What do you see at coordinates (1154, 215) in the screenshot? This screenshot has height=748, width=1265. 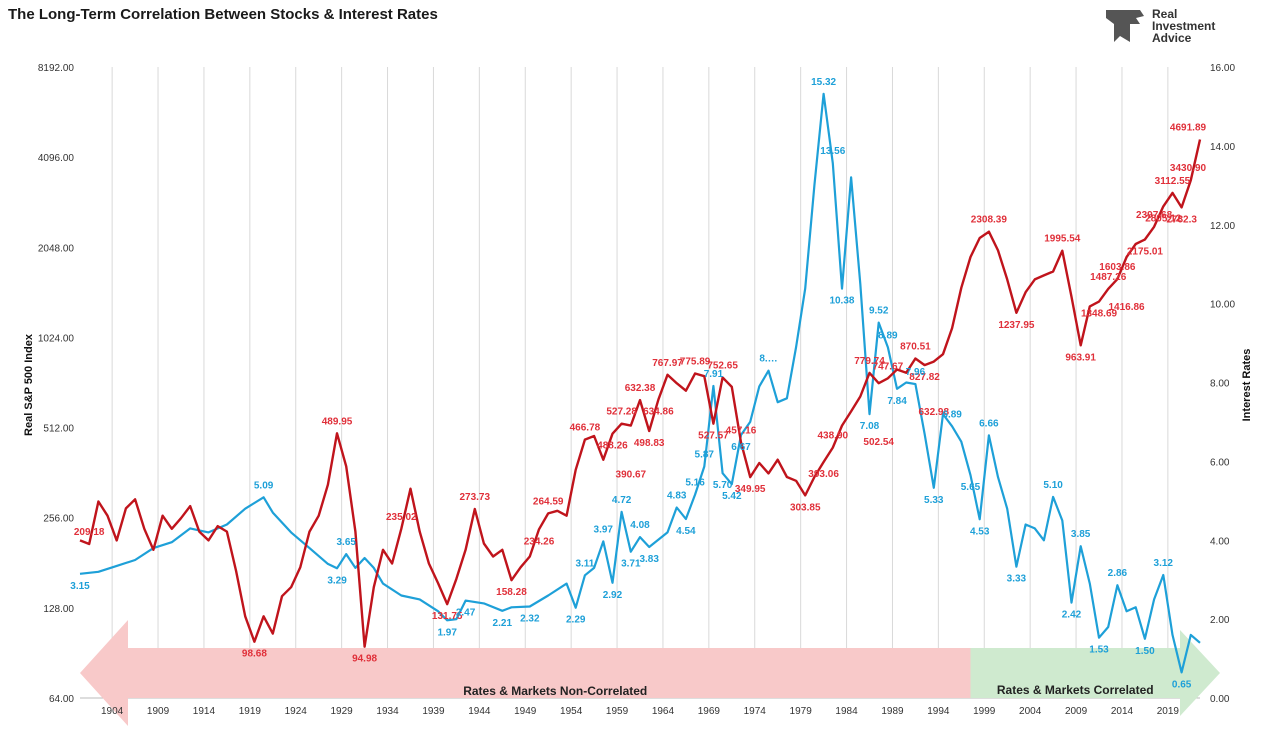 I see `stock-label-41: 2397.68` at bounding box center [1154, 215].